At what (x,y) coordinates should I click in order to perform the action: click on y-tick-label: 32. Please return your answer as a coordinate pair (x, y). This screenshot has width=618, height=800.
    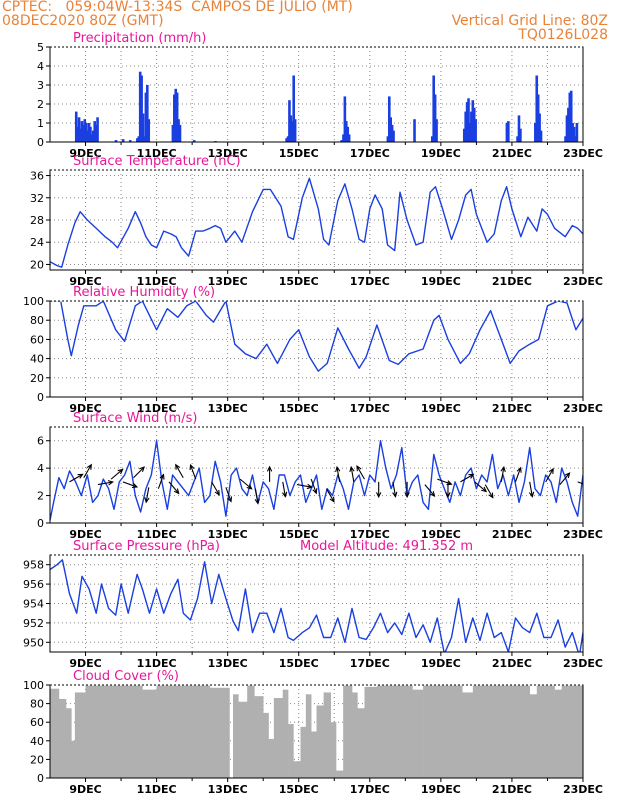
    Looking at the image, I should click on (37, 198).